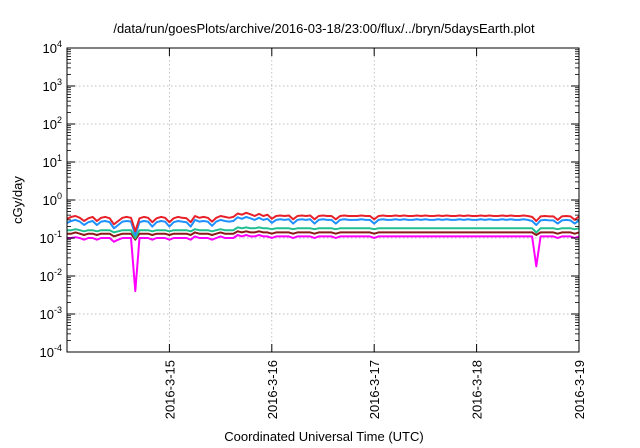 The height and width of the screenshot is (448, 640). Describe the element at coordinates (51, 275) in the screenshot. I see `y-tick-label: 10⁻²` at that location.